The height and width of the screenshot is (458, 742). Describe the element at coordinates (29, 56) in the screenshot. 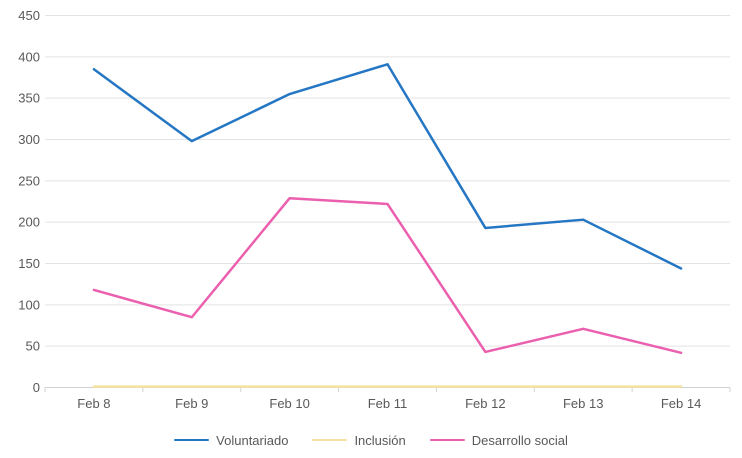

I see `y-axis-label-400: 400` at that location.